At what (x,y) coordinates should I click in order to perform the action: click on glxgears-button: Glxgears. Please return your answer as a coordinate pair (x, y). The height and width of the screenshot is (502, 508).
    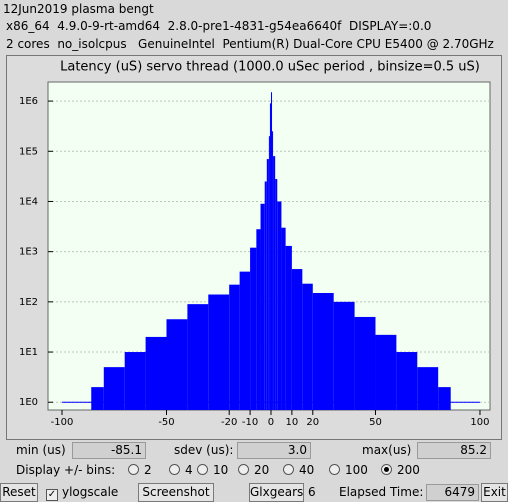
    Looking at the image, I should click on (276, 492).